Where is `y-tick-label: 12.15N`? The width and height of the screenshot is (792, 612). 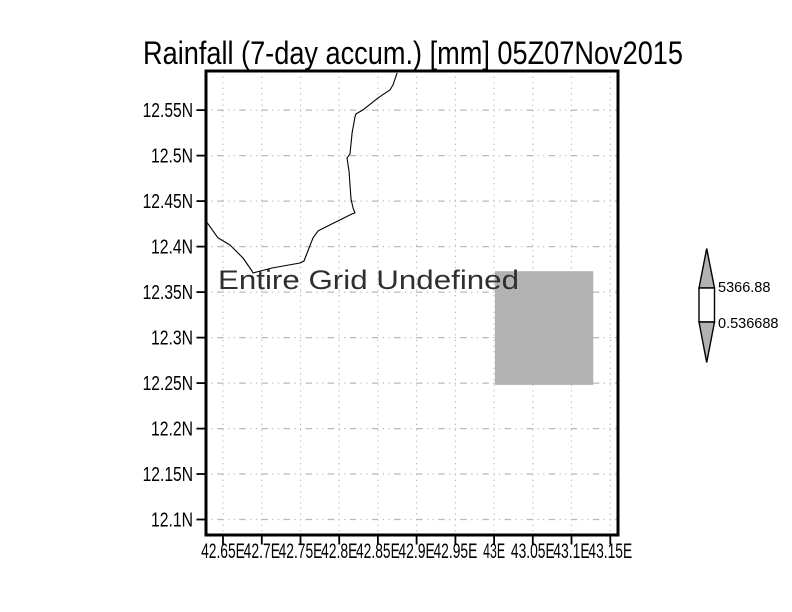
y-tick-label: 12.15N is located at coordinates (168, 475).